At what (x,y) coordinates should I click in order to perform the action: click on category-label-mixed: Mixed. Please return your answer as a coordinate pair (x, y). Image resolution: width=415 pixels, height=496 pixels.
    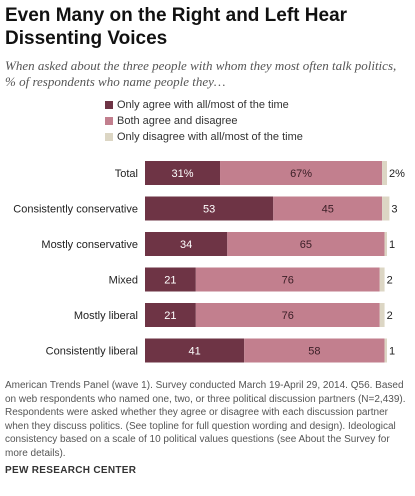
    Looking at the image, I should click on (123, 281).